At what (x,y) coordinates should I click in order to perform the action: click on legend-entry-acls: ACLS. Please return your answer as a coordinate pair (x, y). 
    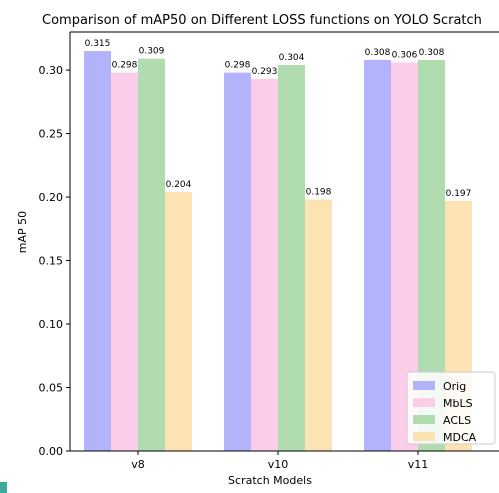
    Looking at the image, I should click on (457, 420).